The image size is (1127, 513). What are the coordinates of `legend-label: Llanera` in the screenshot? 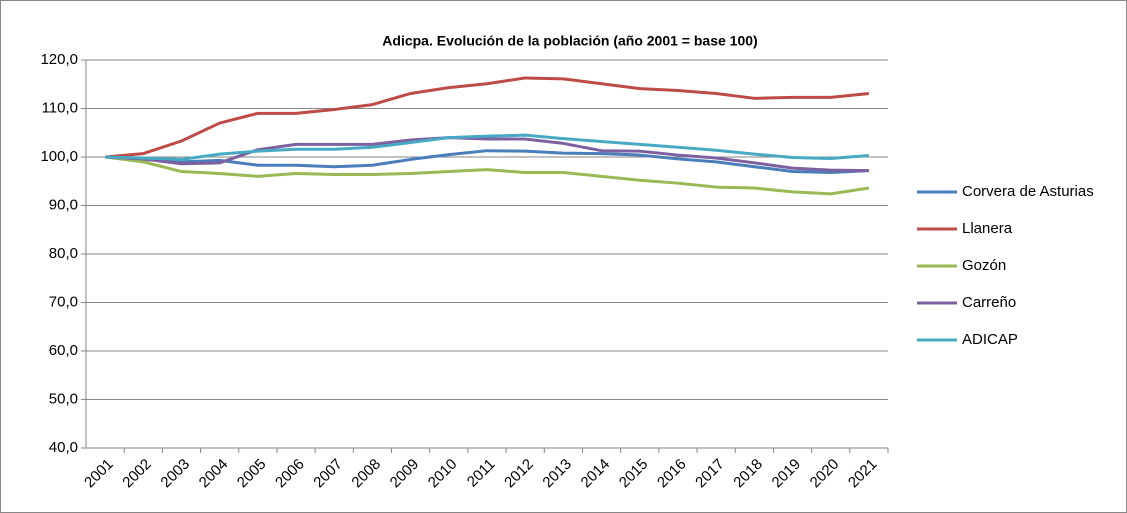 It's located at (987, 228).